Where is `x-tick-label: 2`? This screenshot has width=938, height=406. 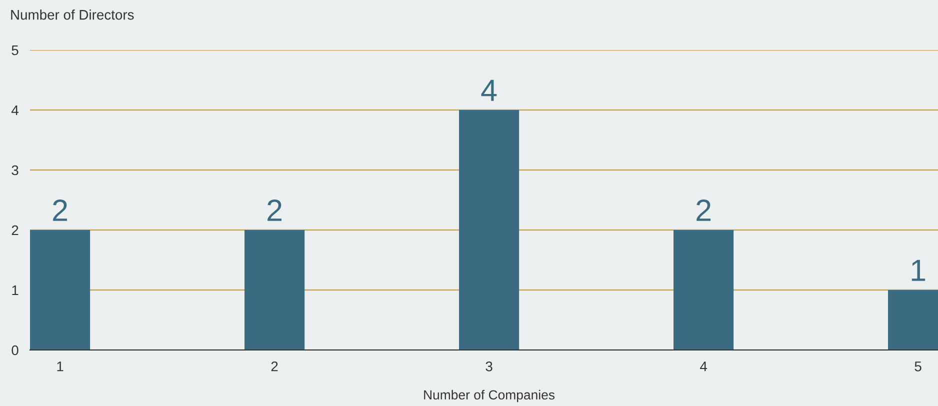 x-tick-label: 2 is located at coordinates (274, 366).